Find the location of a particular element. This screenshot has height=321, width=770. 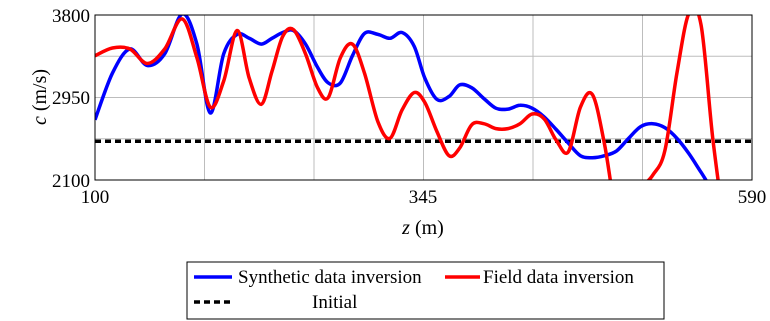

y-tick-label-bottom: 2100 is located at coordinates (71, 181).